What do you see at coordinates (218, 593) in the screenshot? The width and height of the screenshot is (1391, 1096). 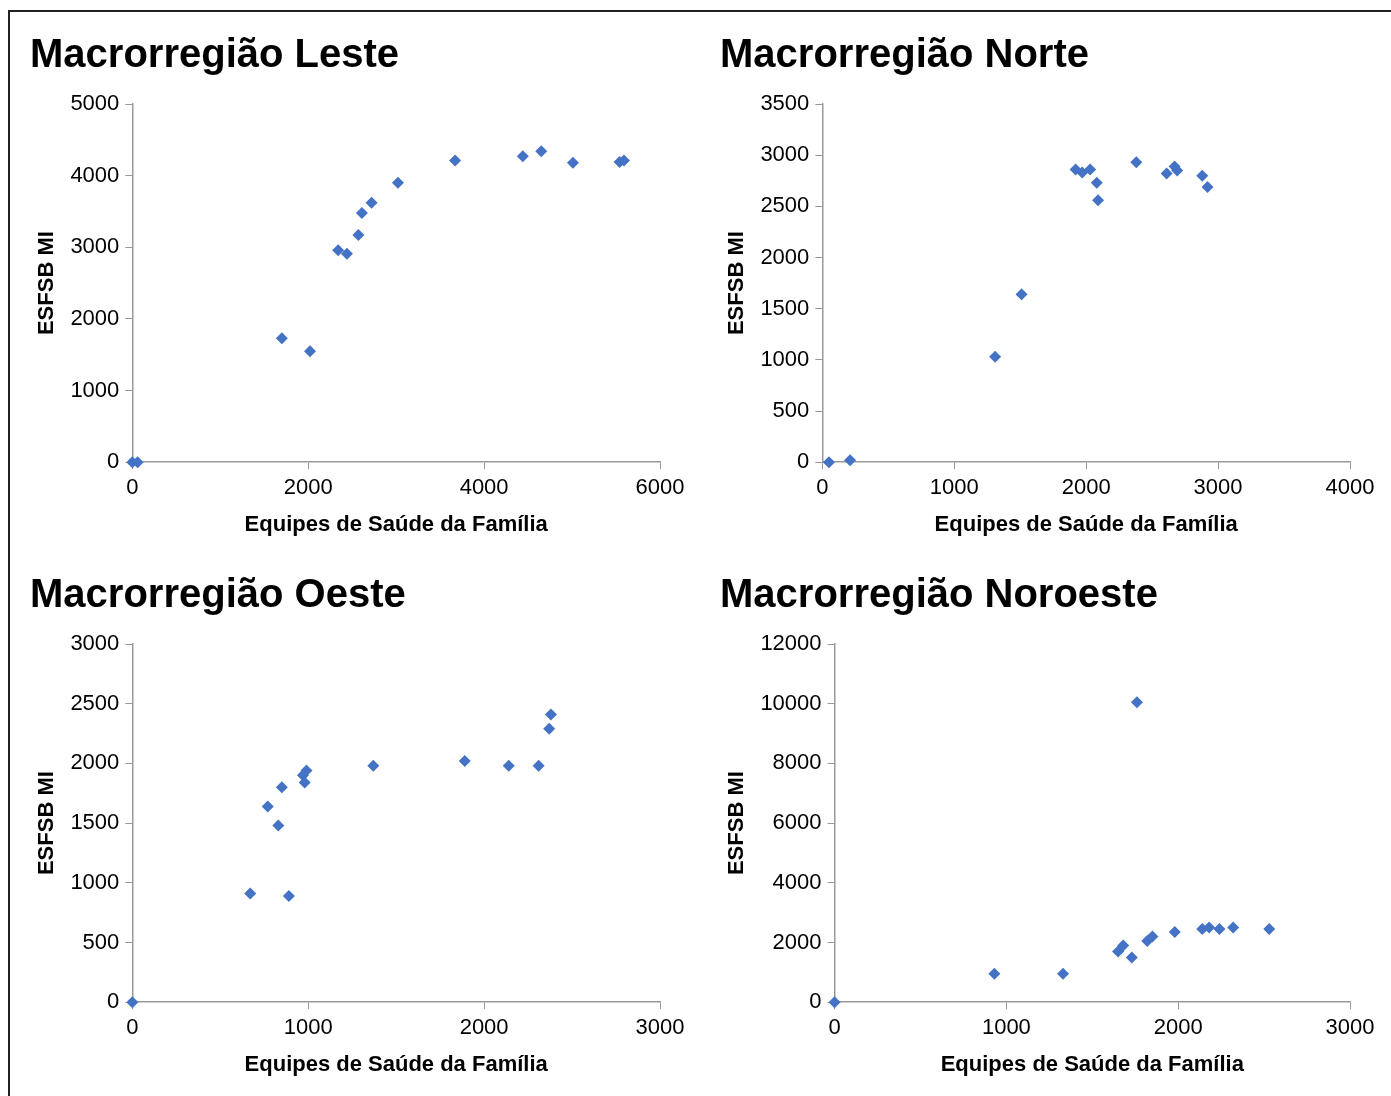 I see `chart-title: Macrorregião Oeste` at bounding box center [218, 593].